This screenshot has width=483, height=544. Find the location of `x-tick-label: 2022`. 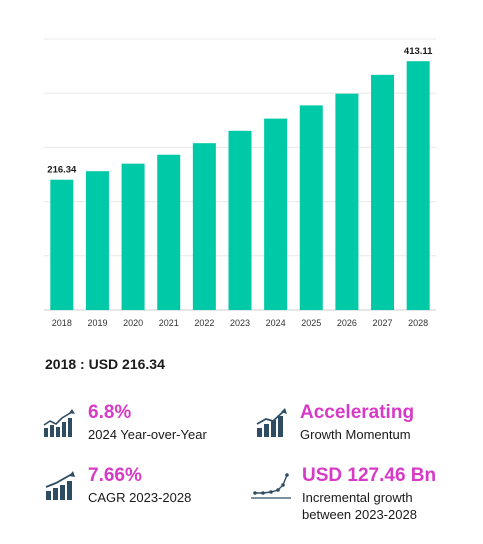

x-tick-label: 2022 is located at coordinates (204, 323).